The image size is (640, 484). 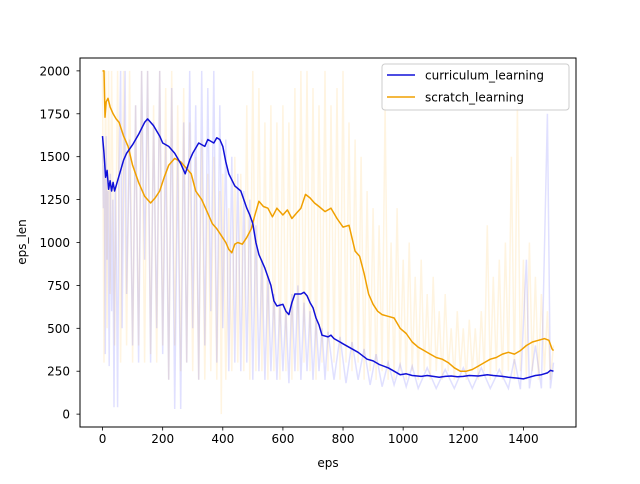 I want to click on y-axis: 0 250 500 750 1000 1250 1500 1750 2000, so click(x=59, y=243).